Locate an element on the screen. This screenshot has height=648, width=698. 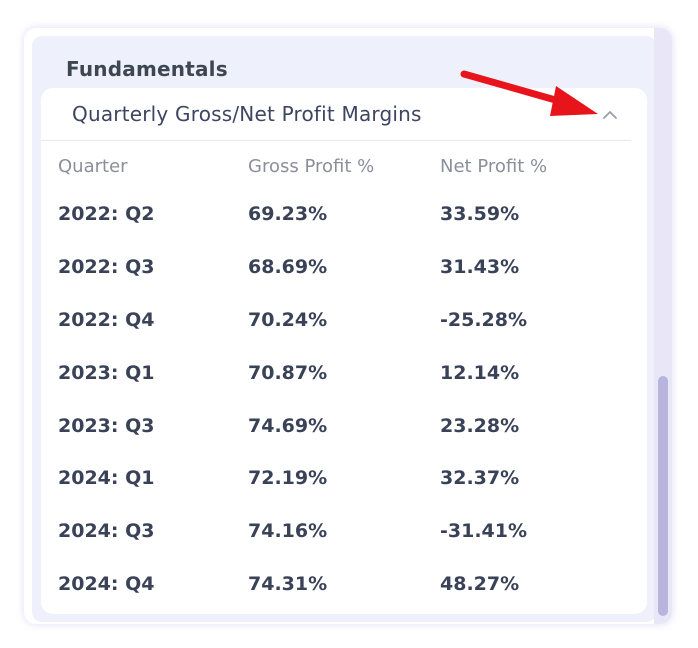
quarter-cell: 2022: Q2 is located at coordinates (106, 214).